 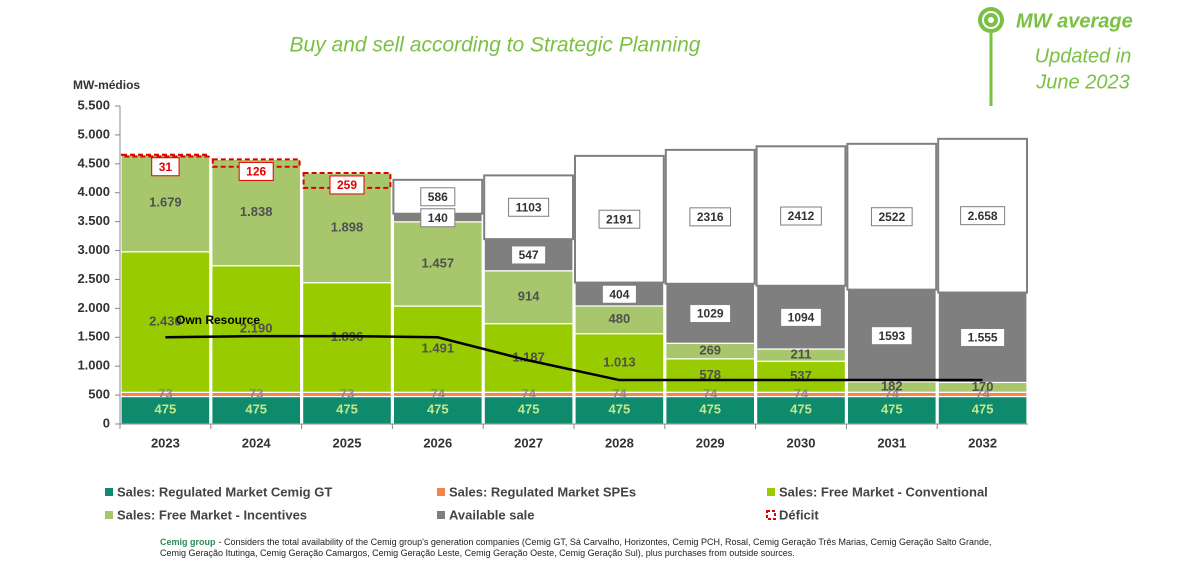 What do you see at coordinates (528, 356) in the screenshot?
I see `value-label: 1.187` at bounding box center [528, 356].